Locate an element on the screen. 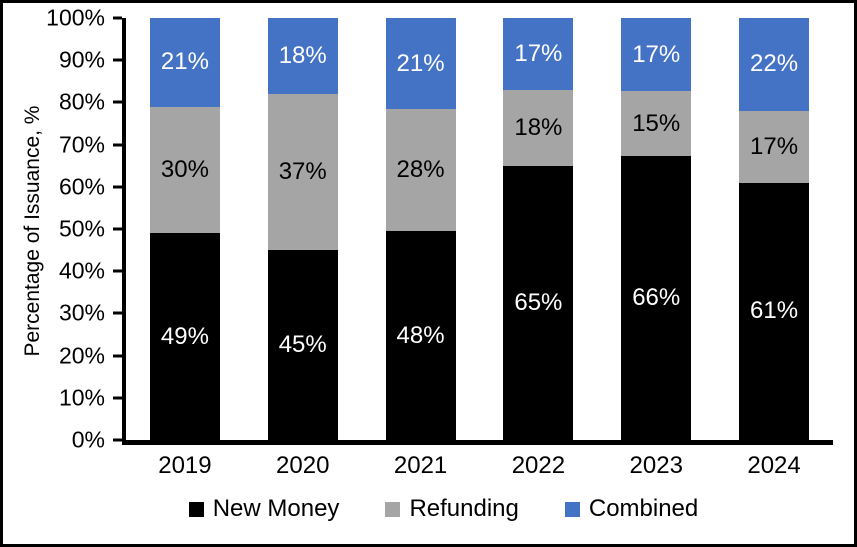  y-tick-label: 10% is located at coordinates (81, 397).